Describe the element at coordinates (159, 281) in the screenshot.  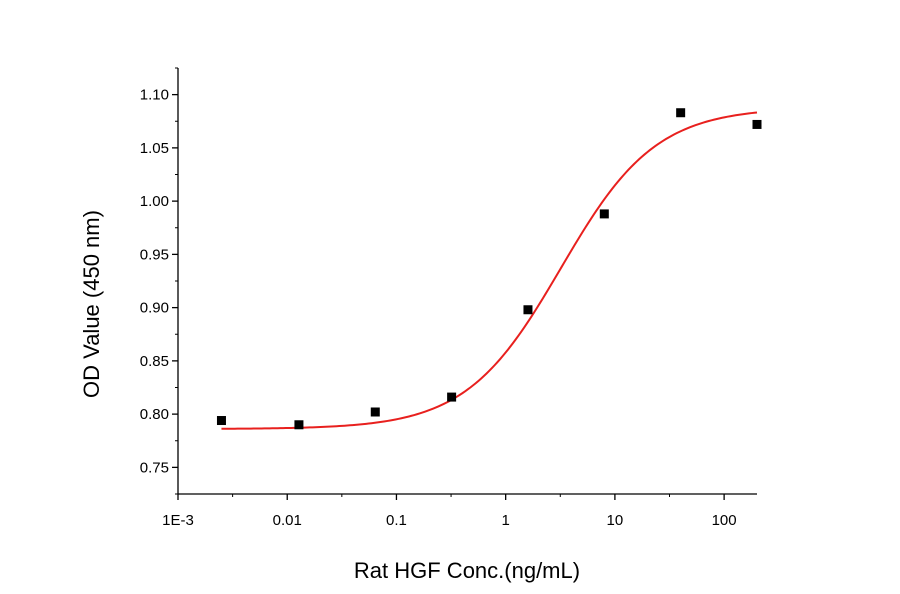
I see `y-axis: 0.75 0.80 0.85 0.90 0.95 1.00 1.05 1.10` at that location.